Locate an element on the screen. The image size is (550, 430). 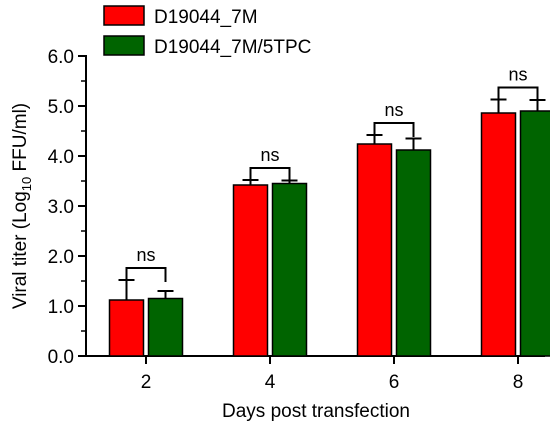
y-axis-title-main: Viral titer (Log is located at coordinates (20, 250).